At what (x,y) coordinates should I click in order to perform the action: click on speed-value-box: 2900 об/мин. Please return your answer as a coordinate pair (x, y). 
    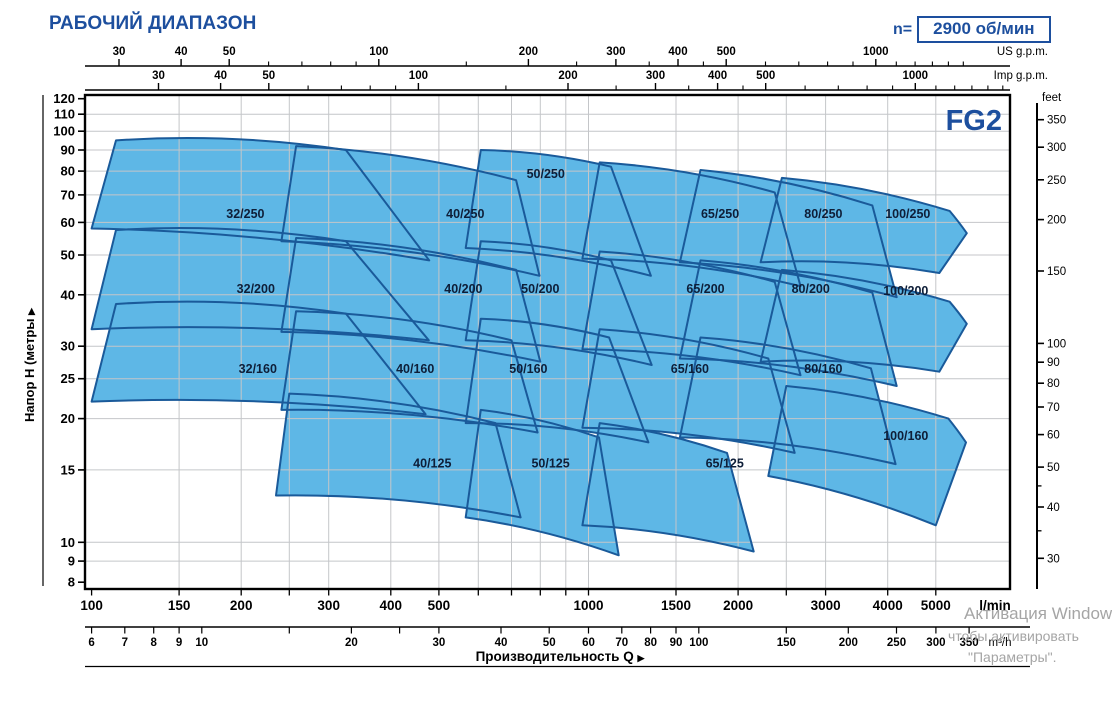
    Looking at the image, I should click on (984, 29).